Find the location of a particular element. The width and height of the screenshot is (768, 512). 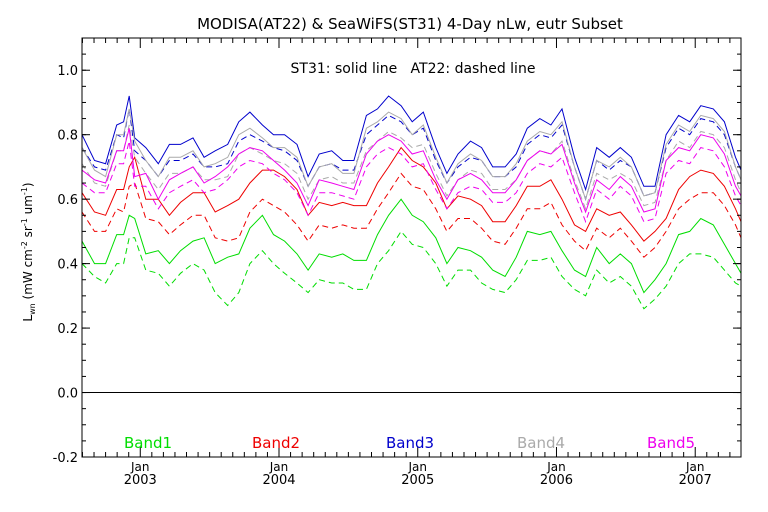

series-line-band4-at22-dashed is located at coordinates (411, 167).